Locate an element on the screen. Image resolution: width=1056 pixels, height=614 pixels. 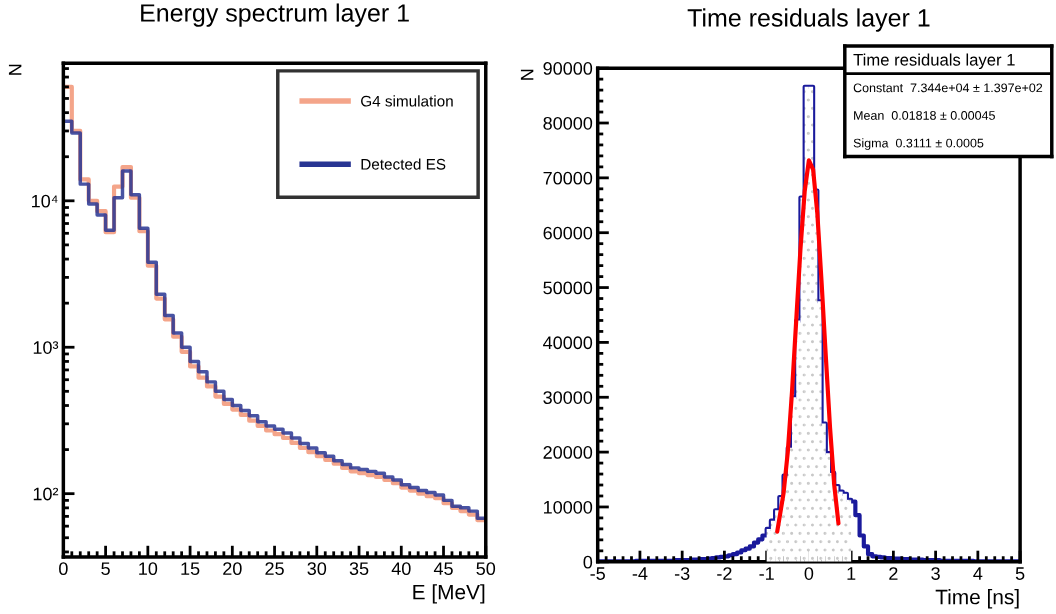
x-tick-label: 35 is located at coordinates (359, 569).